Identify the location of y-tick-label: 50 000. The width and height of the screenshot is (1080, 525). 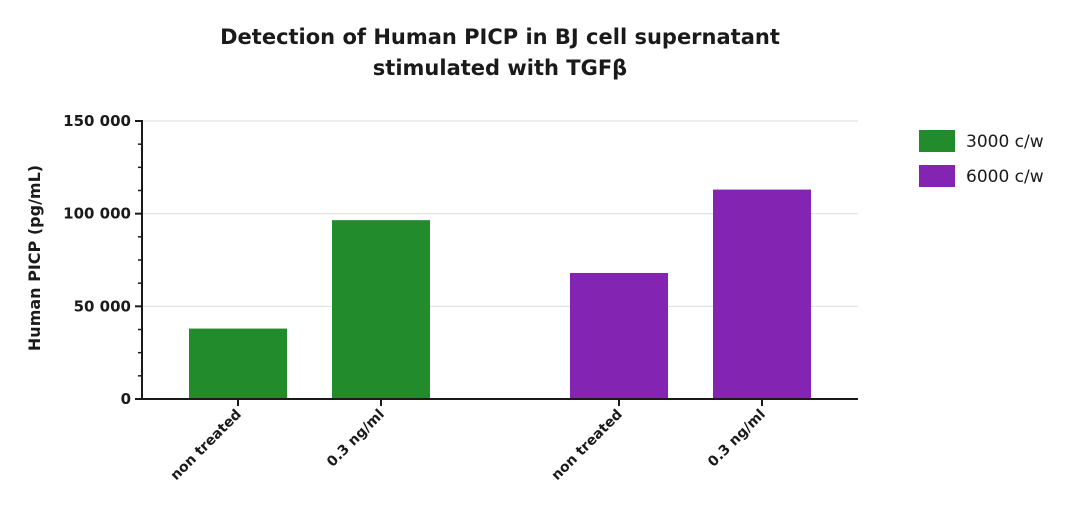
(102, 306).